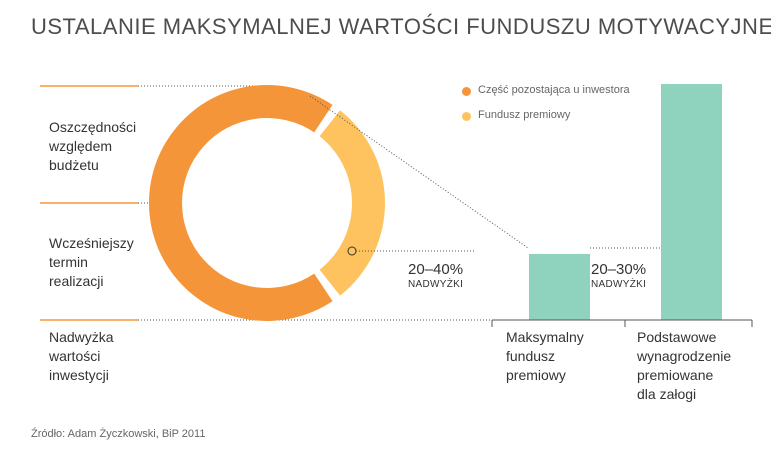  I want to click on bar-label-1: Maksymalny fundusz premiowy, so click(545, 356).